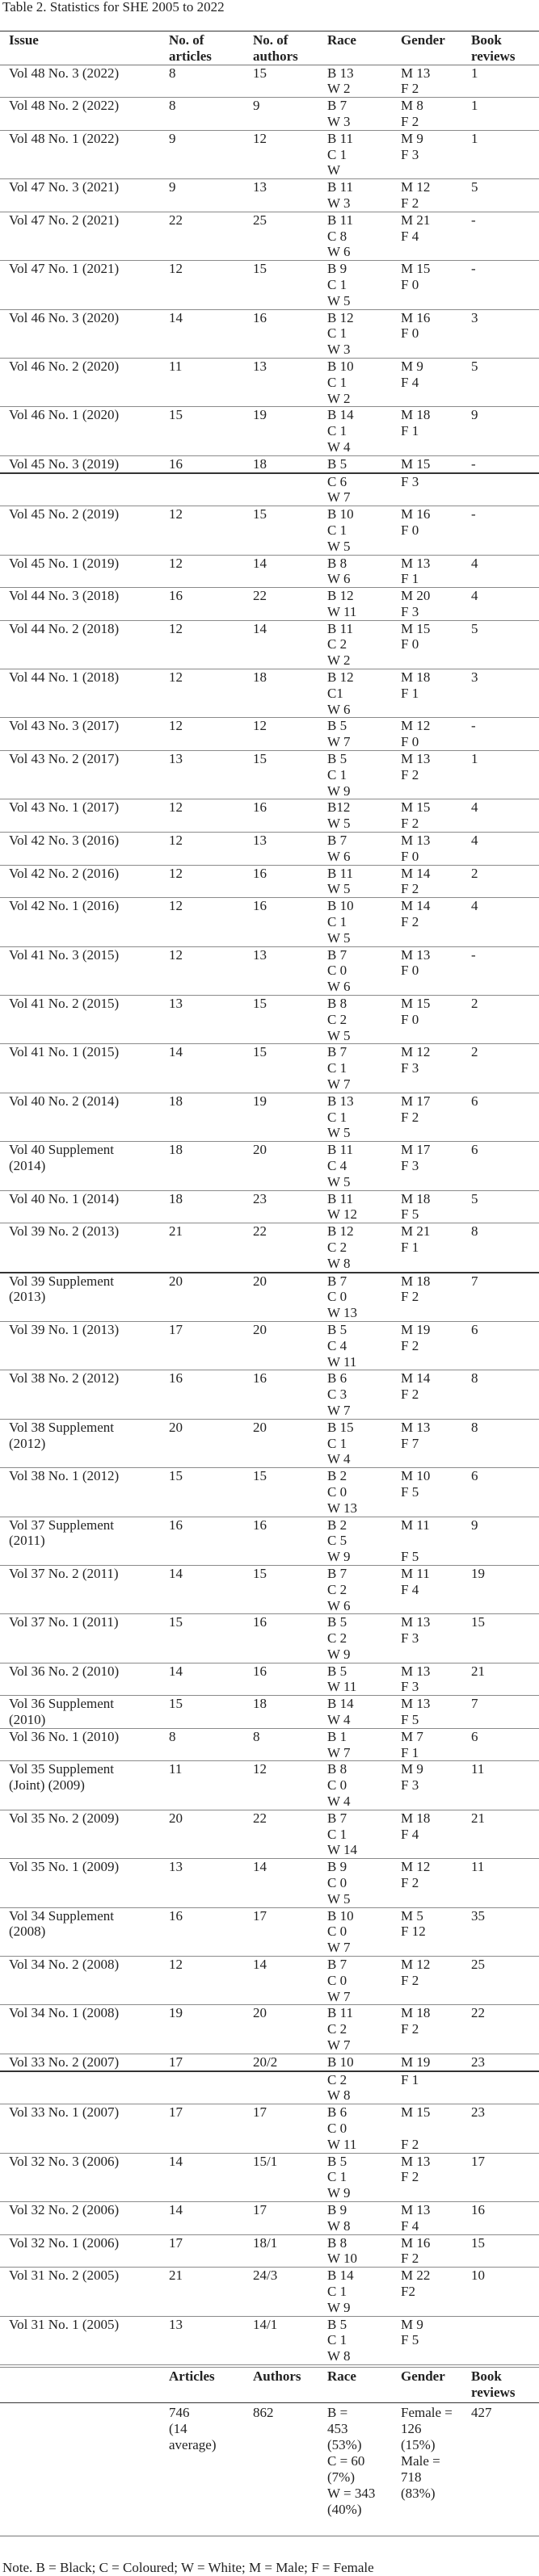 The image size is (539, 2576). What do you see at coordinates (342, 1214) in the screenshot?
I see `race-cell-line: W 12` at bounding box center [342, 1214].